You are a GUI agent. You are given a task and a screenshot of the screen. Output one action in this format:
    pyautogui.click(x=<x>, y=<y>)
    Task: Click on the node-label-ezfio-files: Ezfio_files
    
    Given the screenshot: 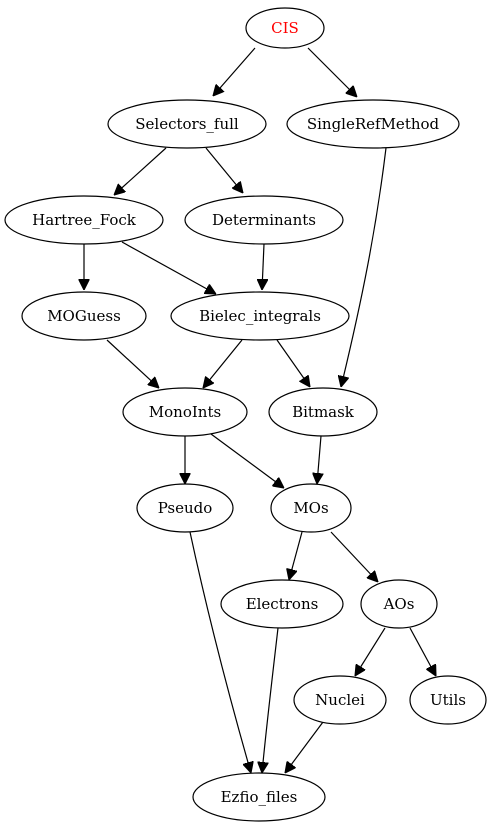 What is the action you would take?
    pyautogui.click(x=259, y=797)
    